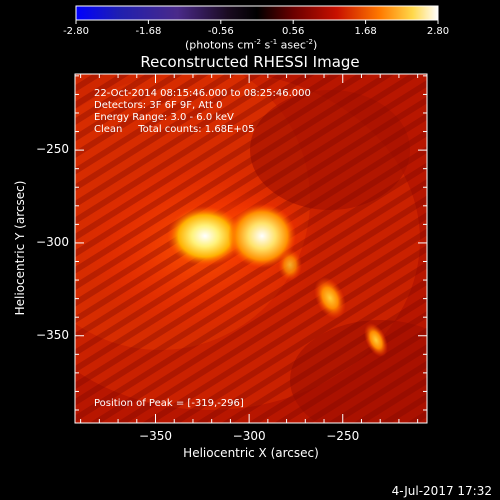 This screenshot has width=500, height=500. I want to click on colorbar-tick-label: -0.56, so click(220, 31).